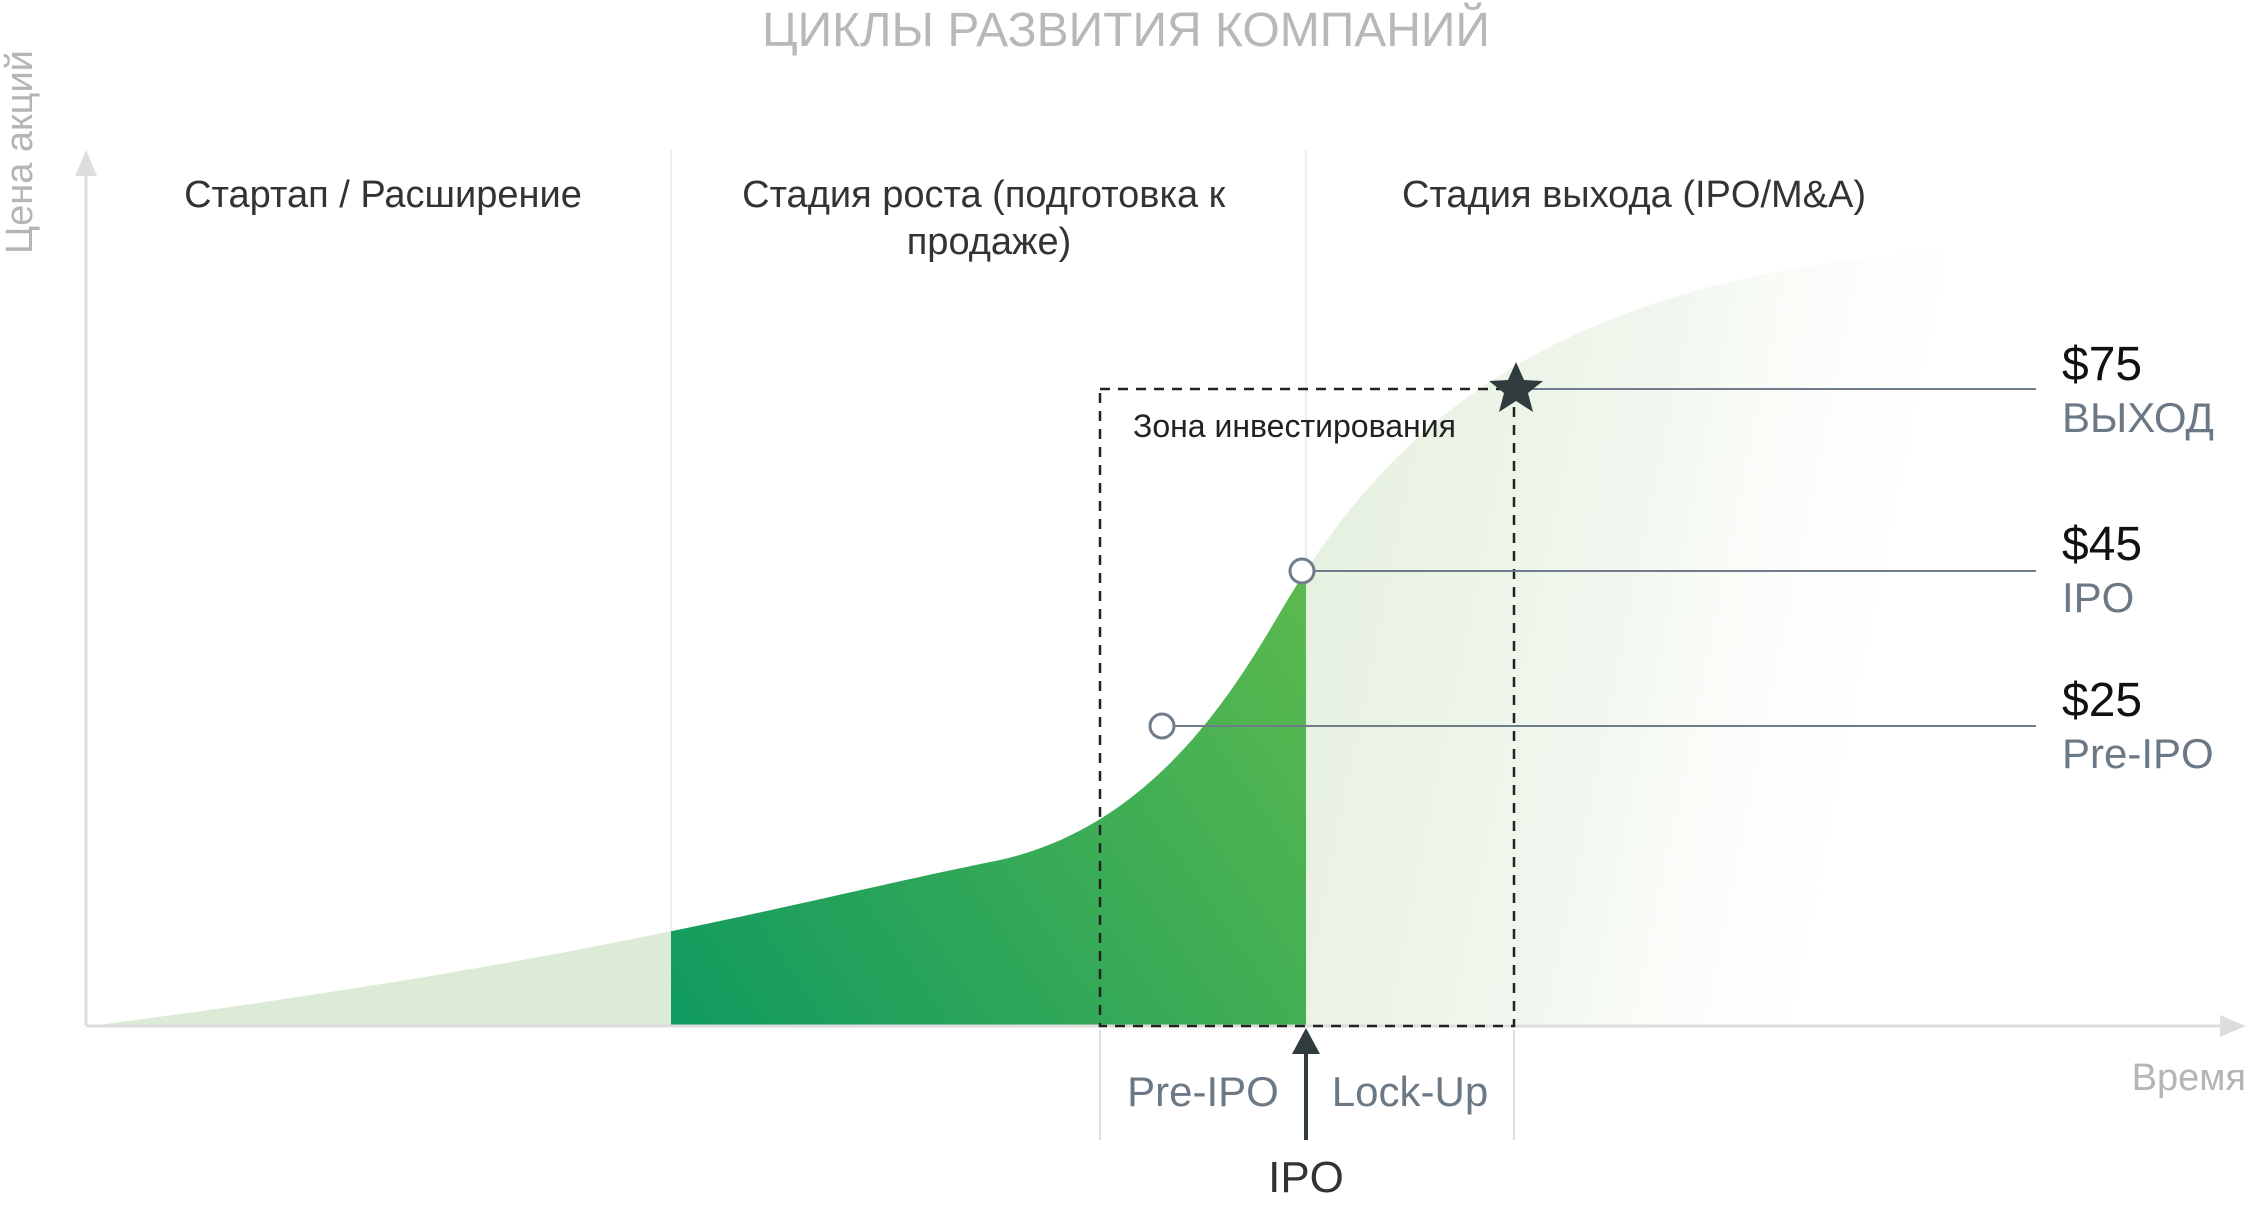 This screenshot has width=2248, height=1230. I want to click on ipo-arrow-head, so click(1306, 1041).